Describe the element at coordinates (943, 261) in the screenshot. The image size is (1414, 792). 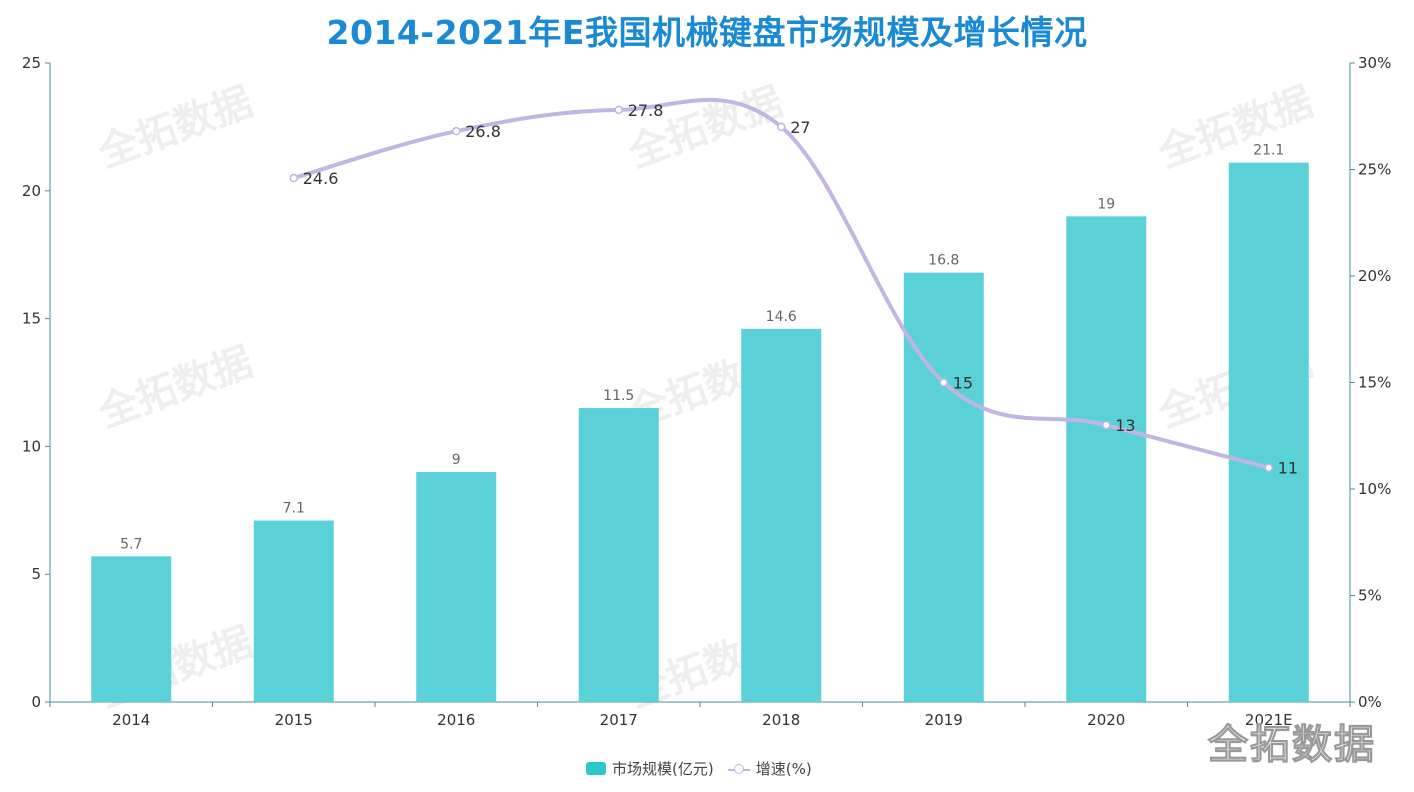
I see `bar-label: 16.8` at that location.